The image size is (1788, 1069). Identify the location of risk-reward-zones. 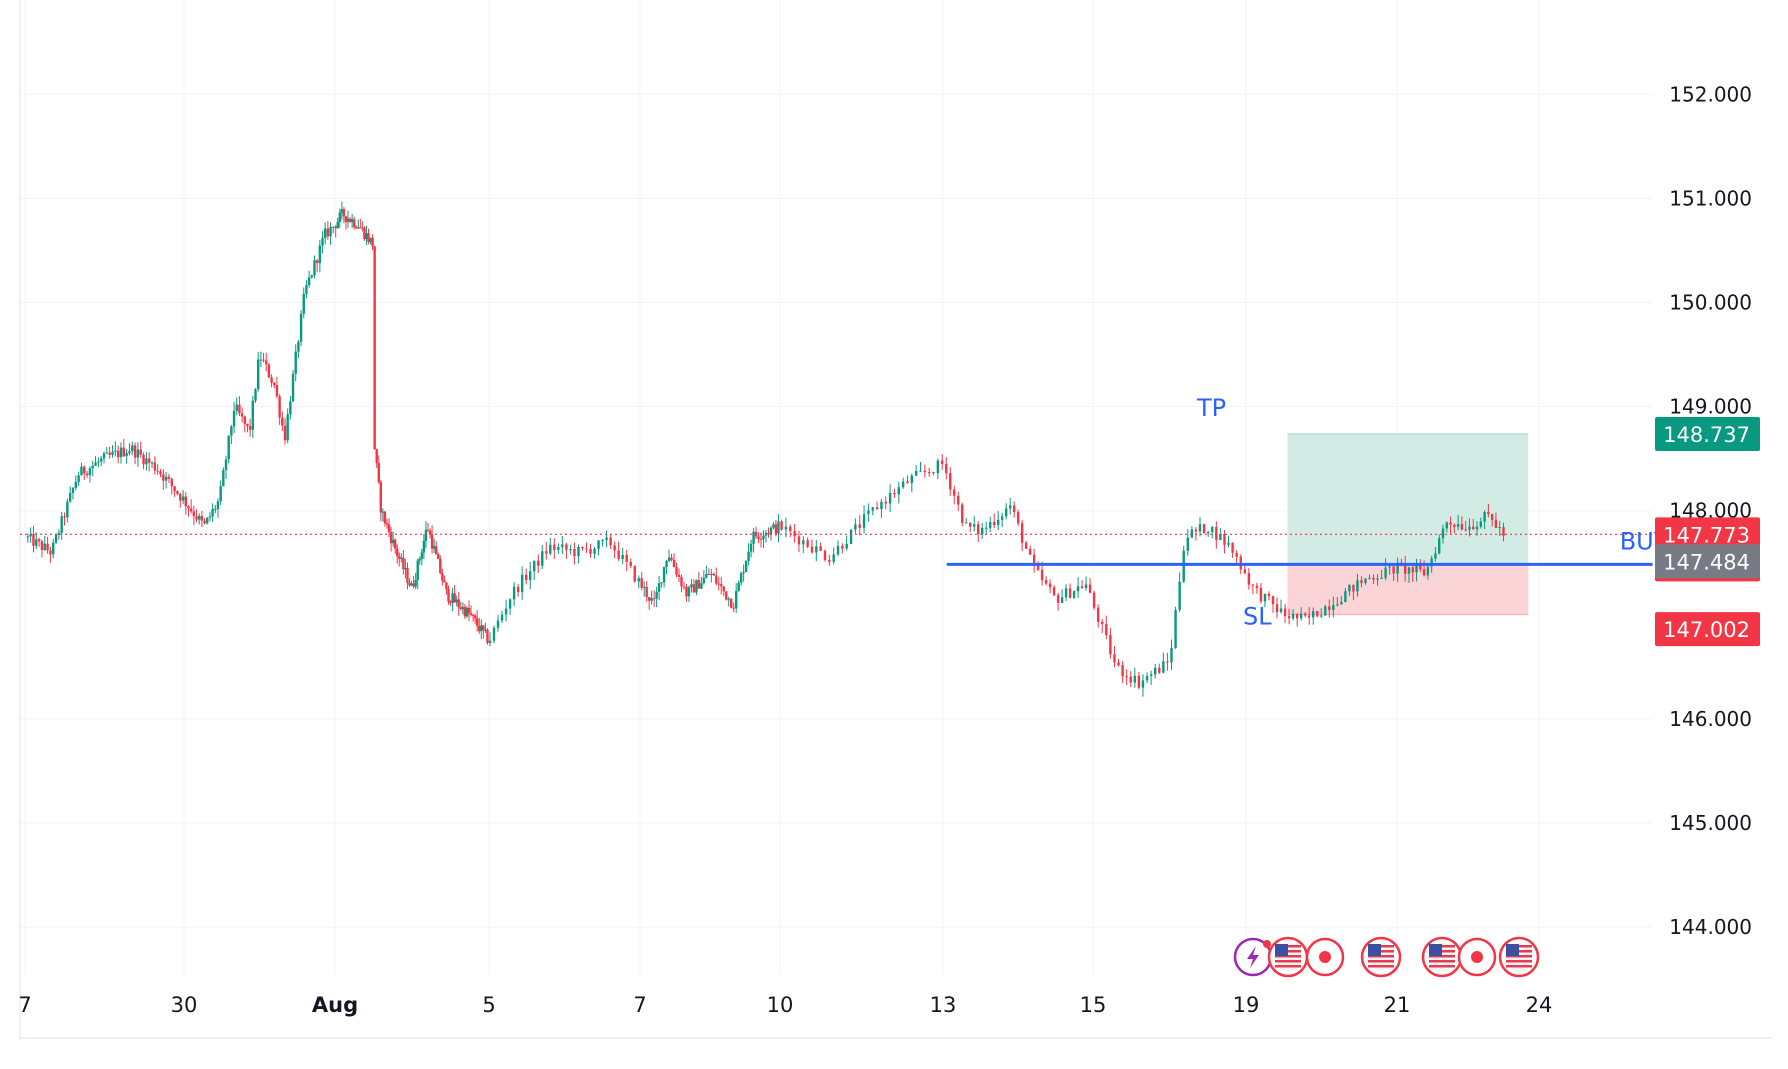
(1408, 524).